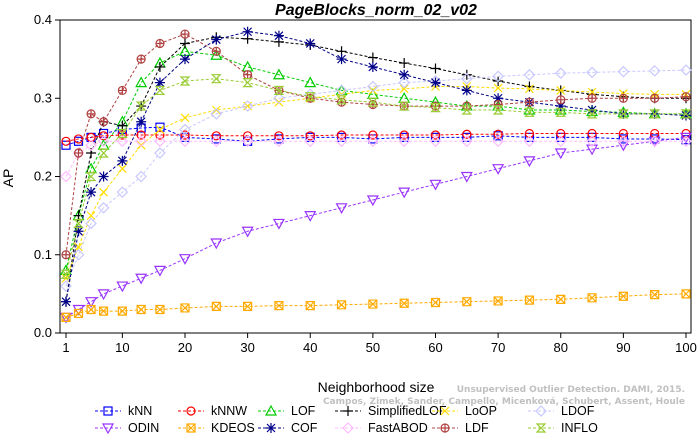 This screenshot has width=698, height=434. What do you see at coordinates (541, 428) in the screenshot?
I see `legend-marker-inflo` at bounding box center [541, 428].